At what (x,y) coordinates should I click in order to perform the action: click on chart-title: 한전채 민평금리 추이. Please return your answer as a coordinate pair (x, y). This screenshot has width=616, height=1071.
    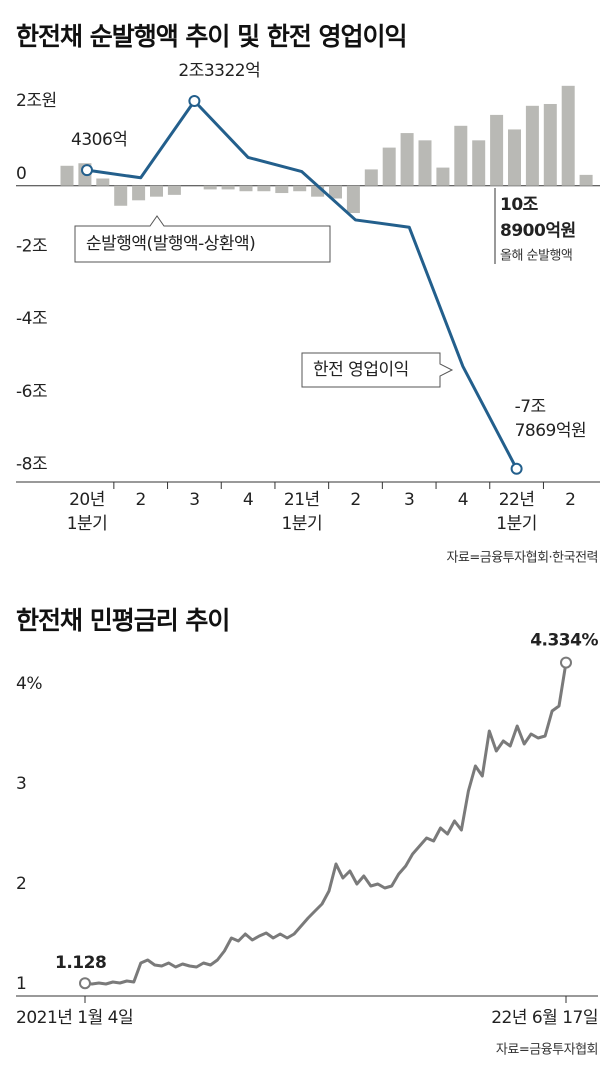
    Looking at the image, I should click on (122, 620).